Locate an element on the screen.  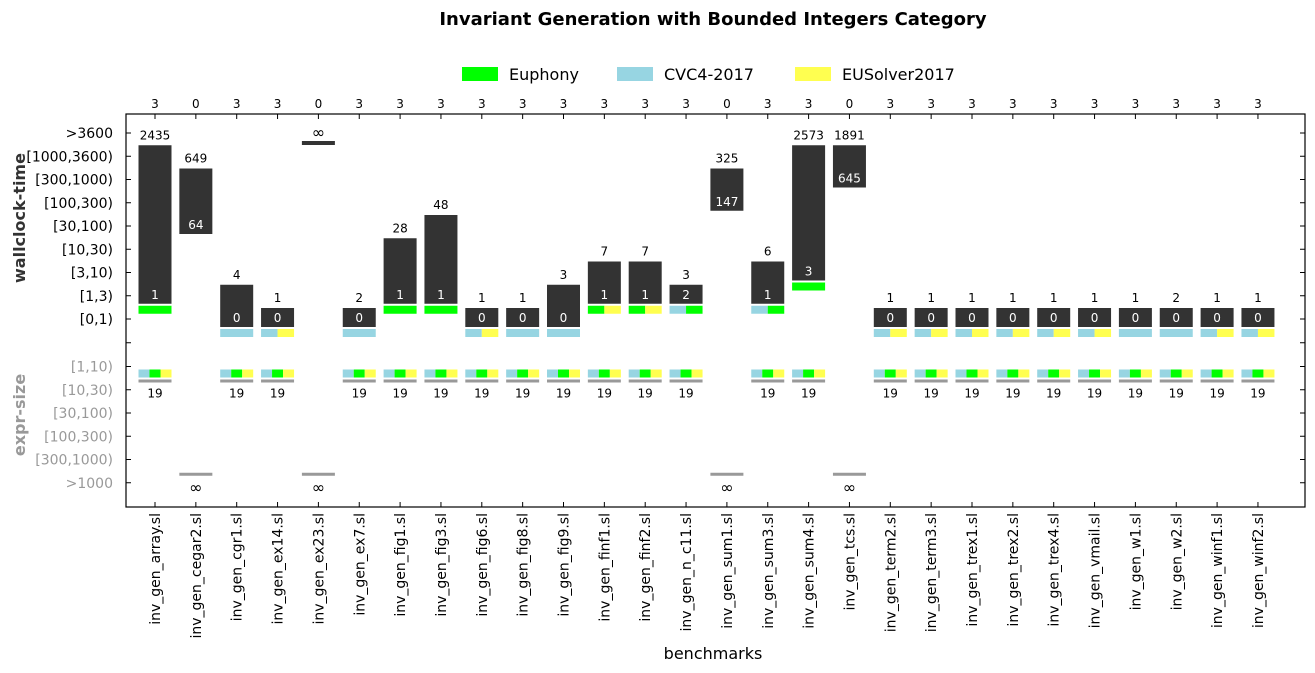
x-tick-label: inv_gen_finf1.sl is located at coordinates (605, 567).